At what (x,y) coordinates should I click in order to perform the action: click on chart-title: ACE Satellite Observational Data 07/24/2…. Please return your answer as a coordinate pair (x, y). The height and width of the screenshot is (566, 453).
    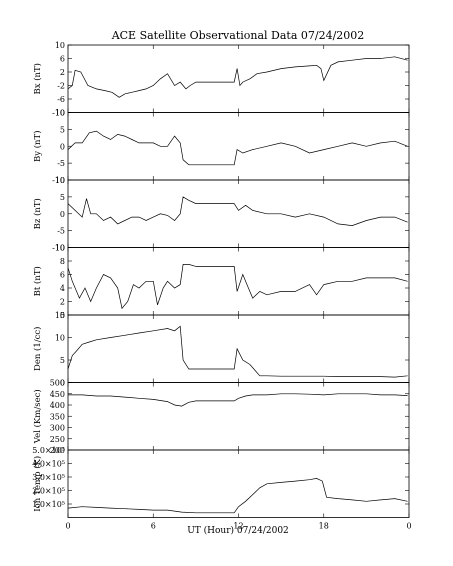
    Looking at the image, I should click on (238, 35).